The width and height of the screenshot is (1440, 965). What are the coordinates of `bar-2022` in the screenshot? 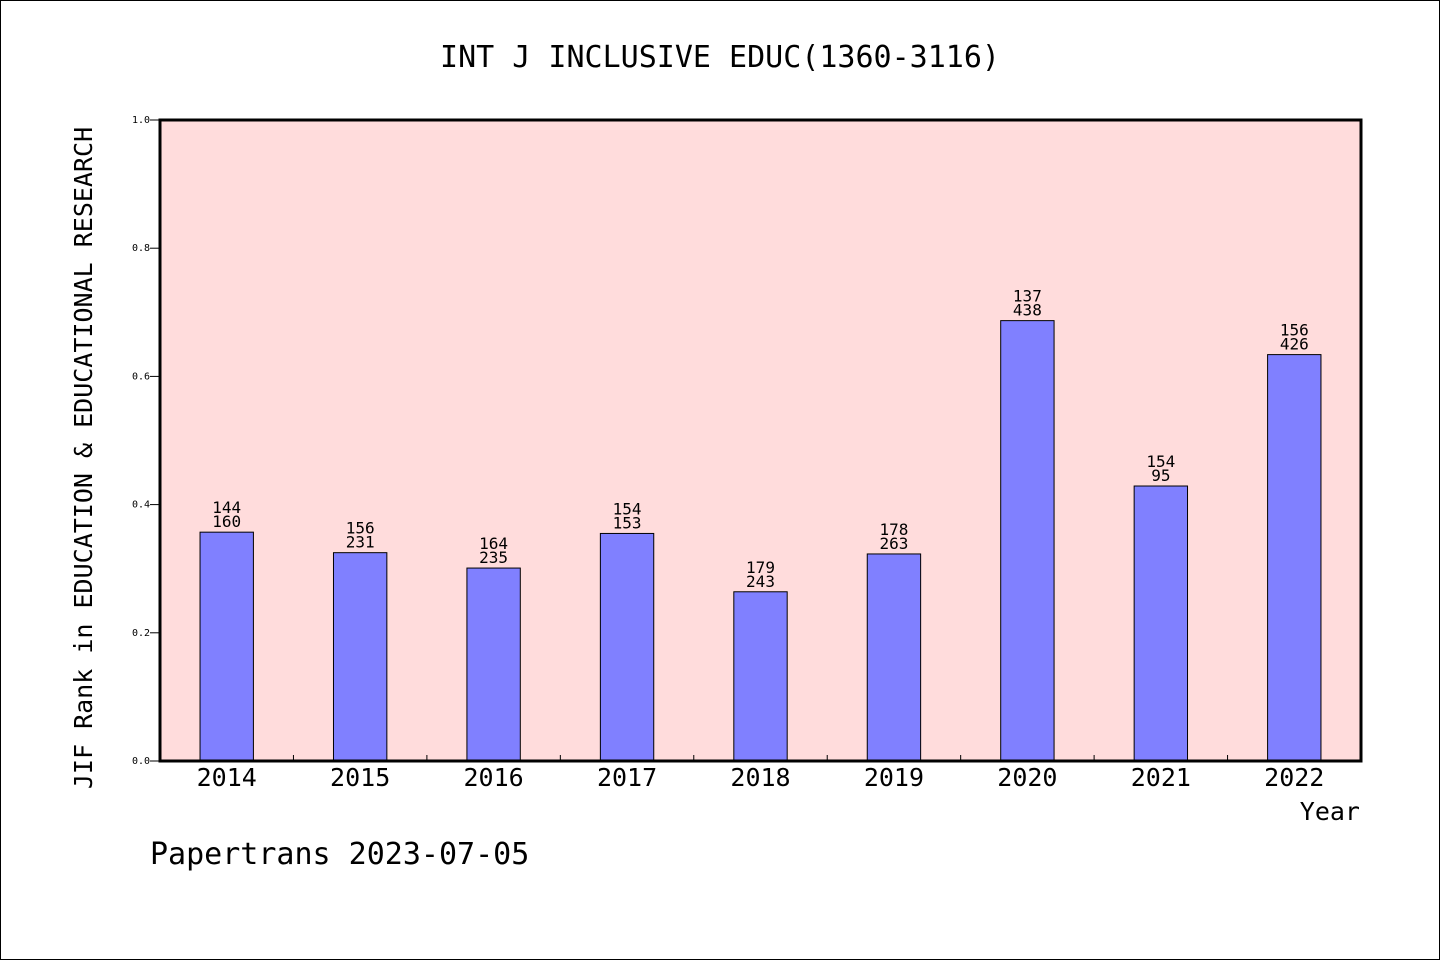 It's located at (1294, 558).